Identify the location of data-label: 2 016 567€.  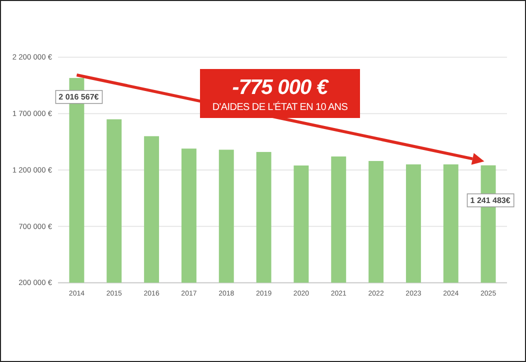
(79, 97).